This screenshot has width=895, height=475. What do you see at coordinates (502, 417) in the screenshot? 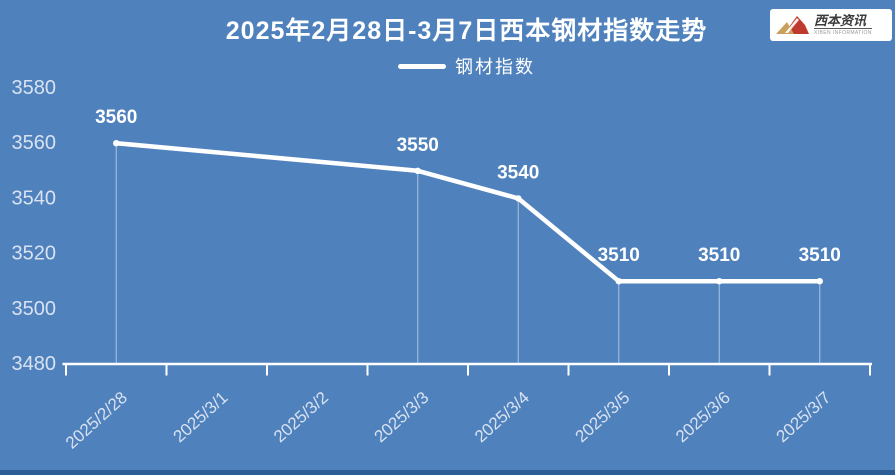
I see `x-axis-tick-label: 2025/3/4` at bounding box center [502, 417].